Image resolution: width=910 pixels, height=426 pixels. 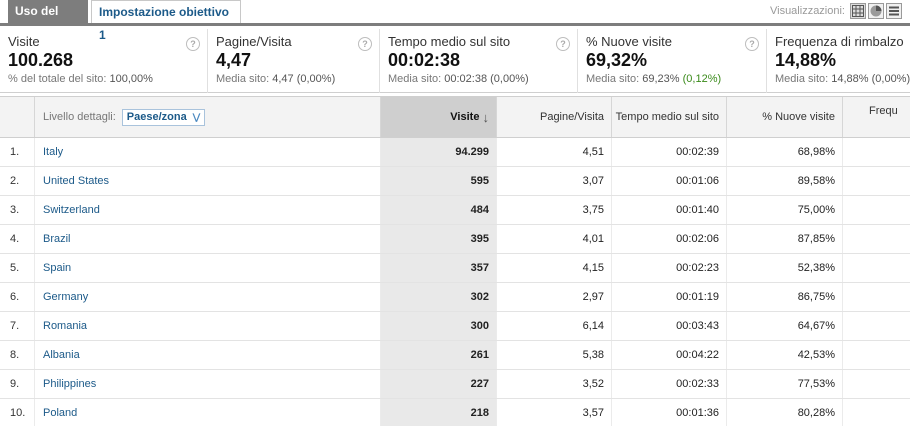 What do you see at coordinates (449, 41) in the screenshot?
I see `metric-label: Tempo medio sul sito` at bounding box center [449, 41].